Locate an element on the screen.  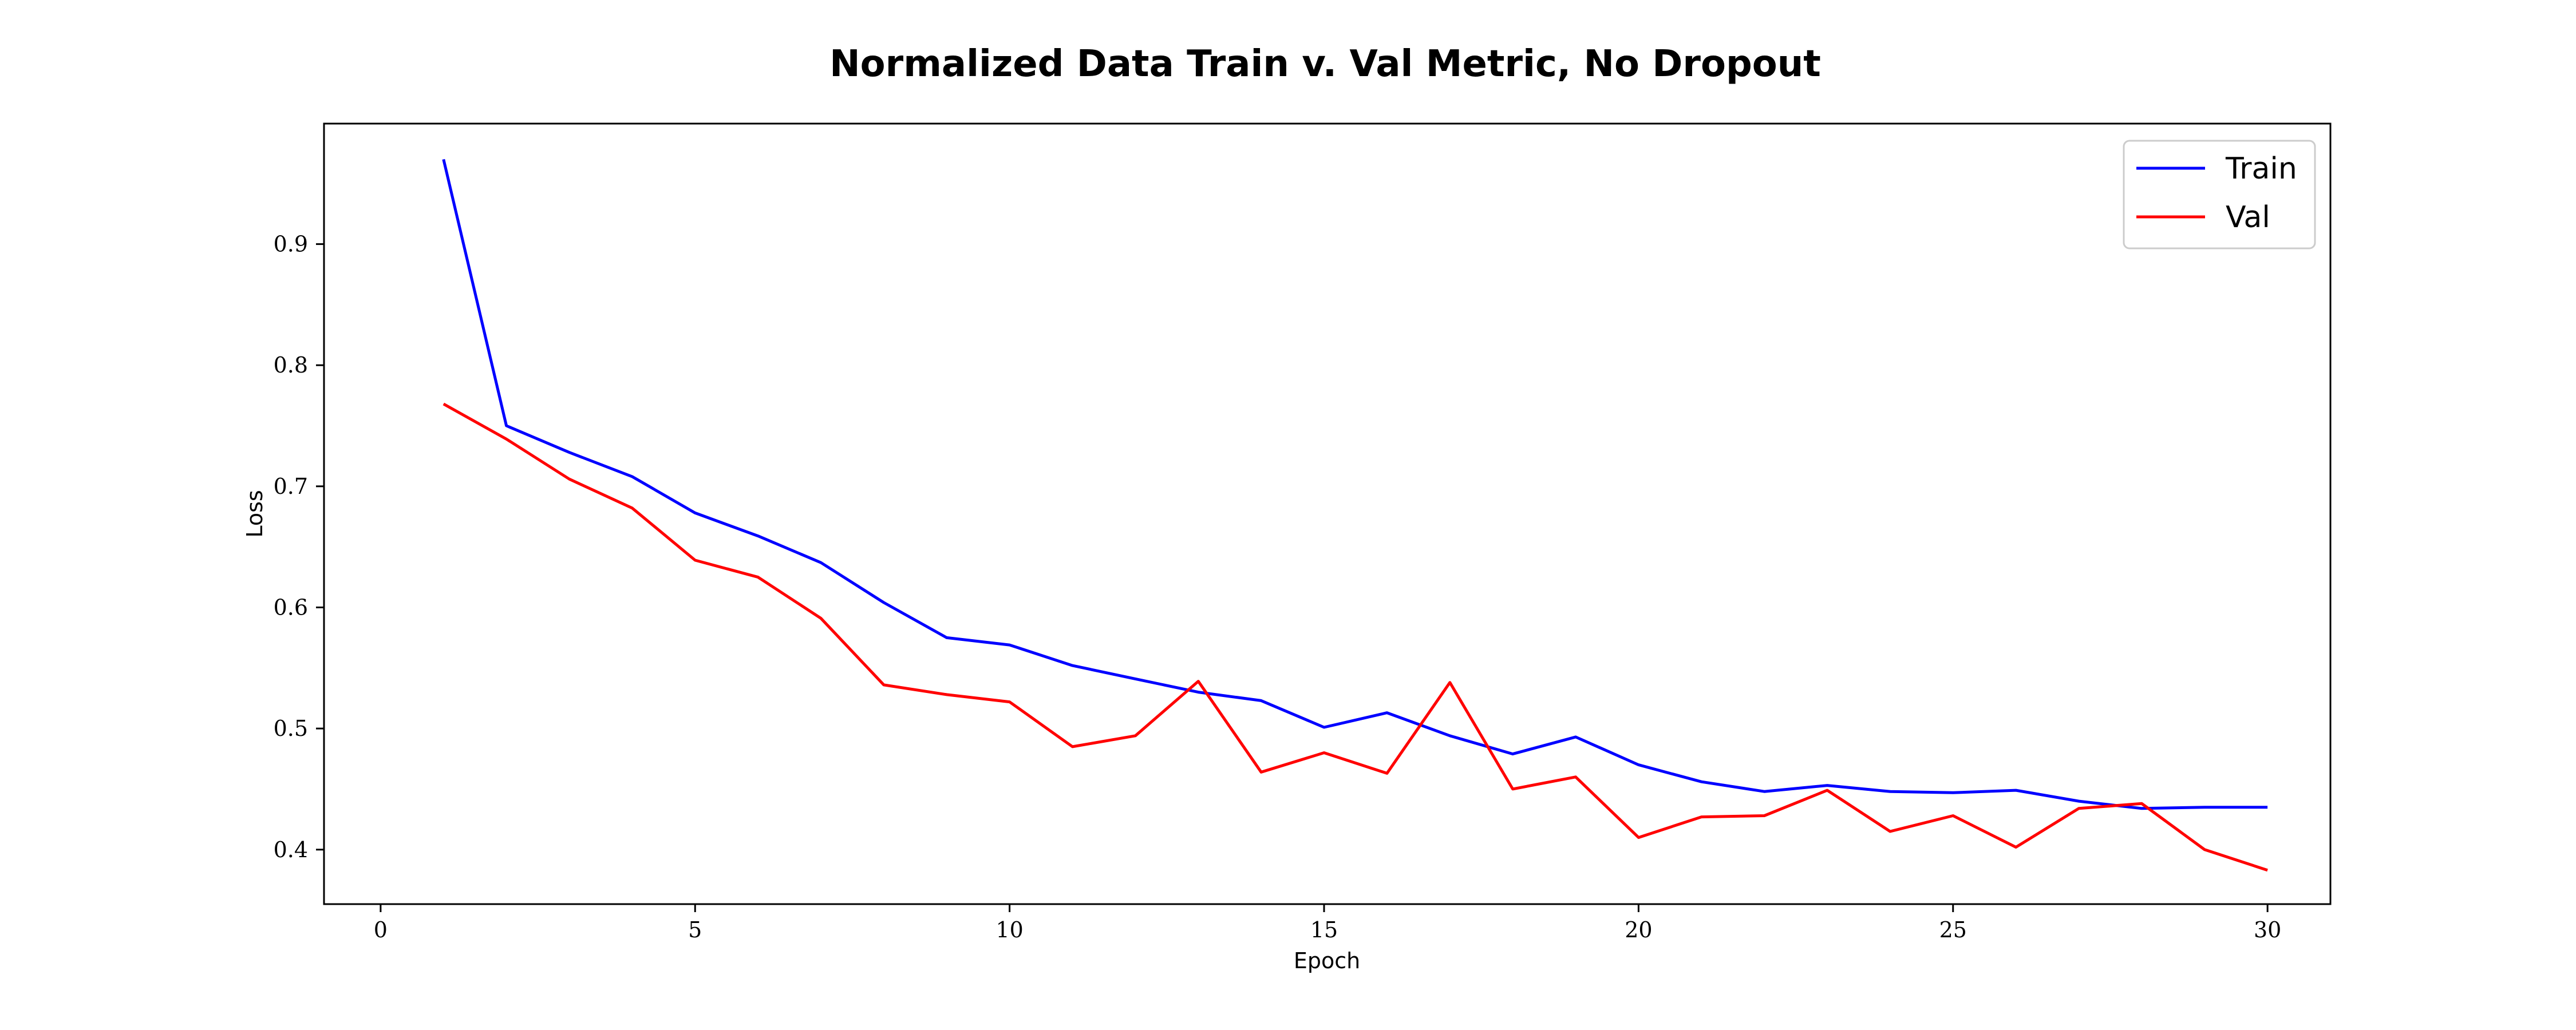
x-tick-label: 0 is located at coordinates (381, 929).